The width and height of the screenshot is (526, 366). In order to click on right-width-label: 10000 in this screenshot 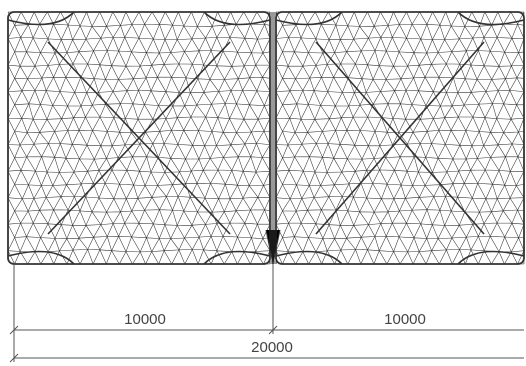, I will do `click(405, 319)`.